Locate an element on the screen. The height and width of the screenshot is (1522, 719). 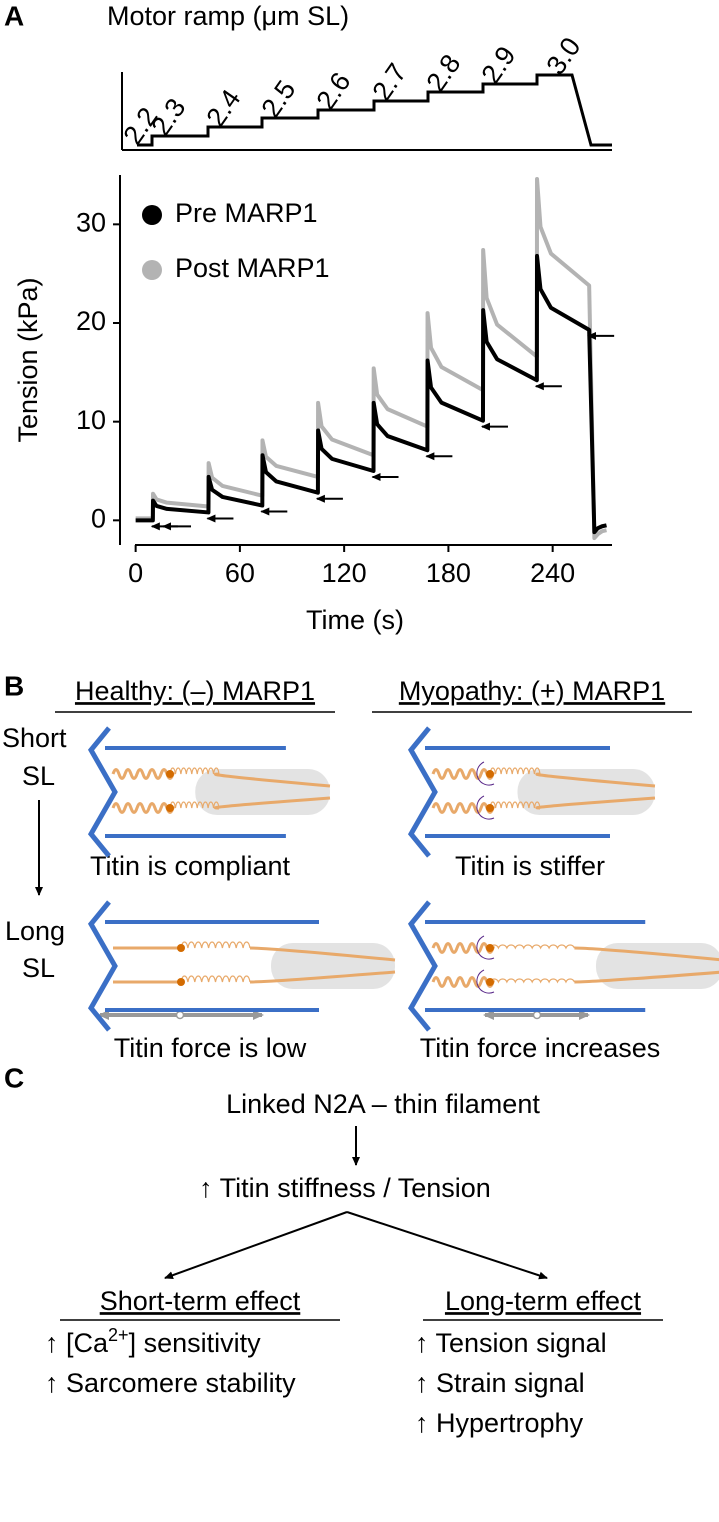
heading: Myopathy: (+) MARP1 is located at coordinates (532, 691).